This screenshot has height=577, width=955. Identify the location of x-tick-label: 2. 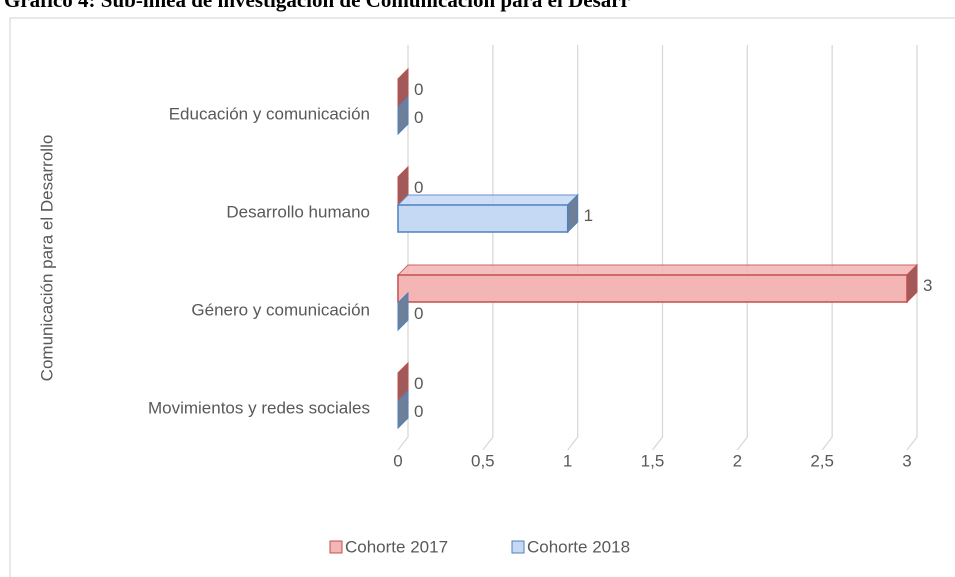
(737, 460).